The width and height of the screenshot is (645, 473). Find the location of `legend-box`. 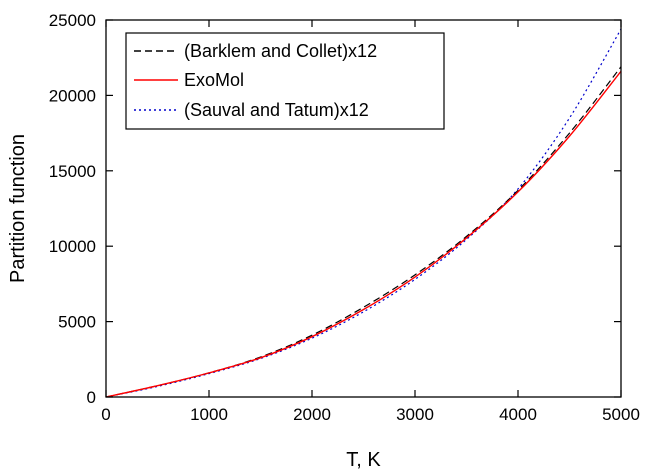

legend-box is located at coordinates (285, 81).